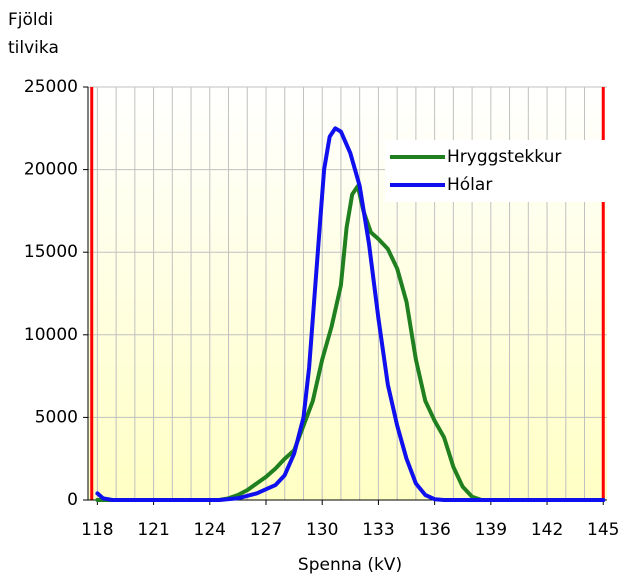  I want to click on x-tick-label: 127, so click(266, 530).